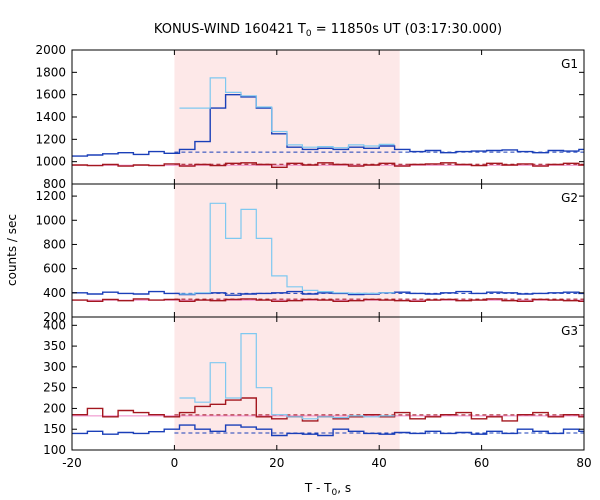  I want to click on y-tick-label: 1800, so click(50, 72).